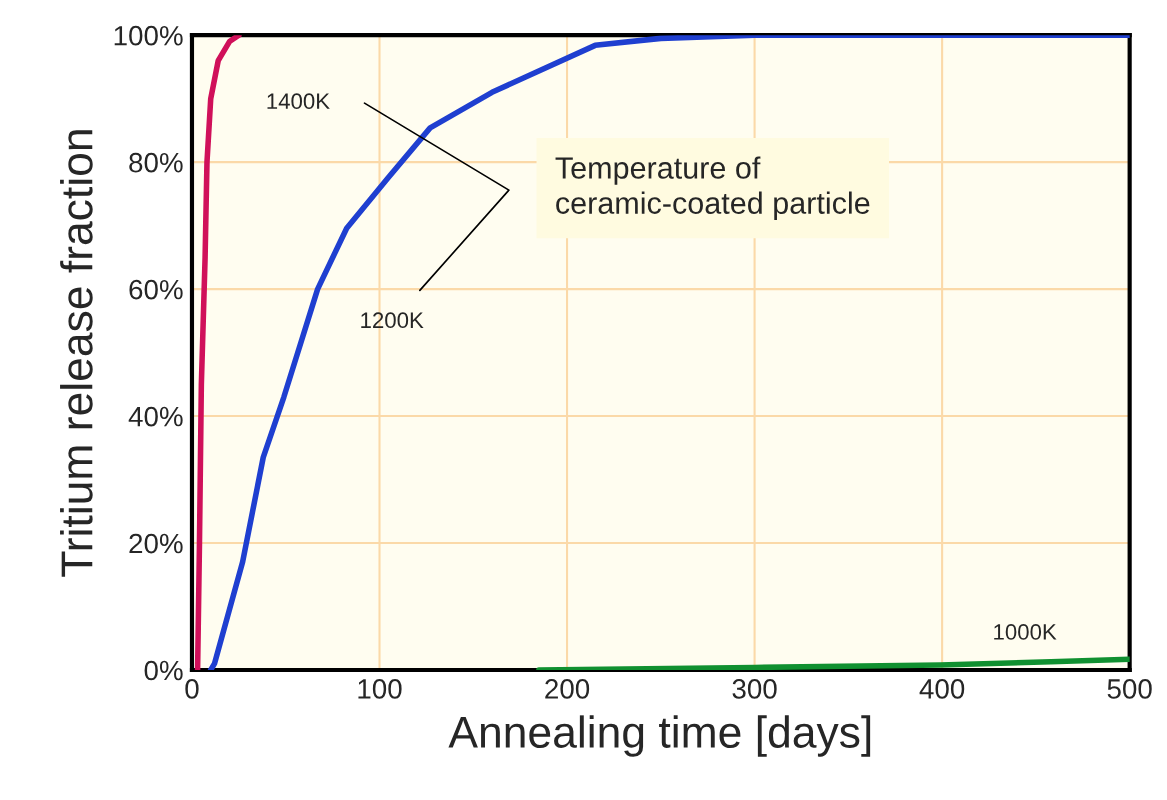  Describe the element at coordinates (712, 188) in the screenshot. I see `annotation: Temperature of ceramic-coated particle` at that location.